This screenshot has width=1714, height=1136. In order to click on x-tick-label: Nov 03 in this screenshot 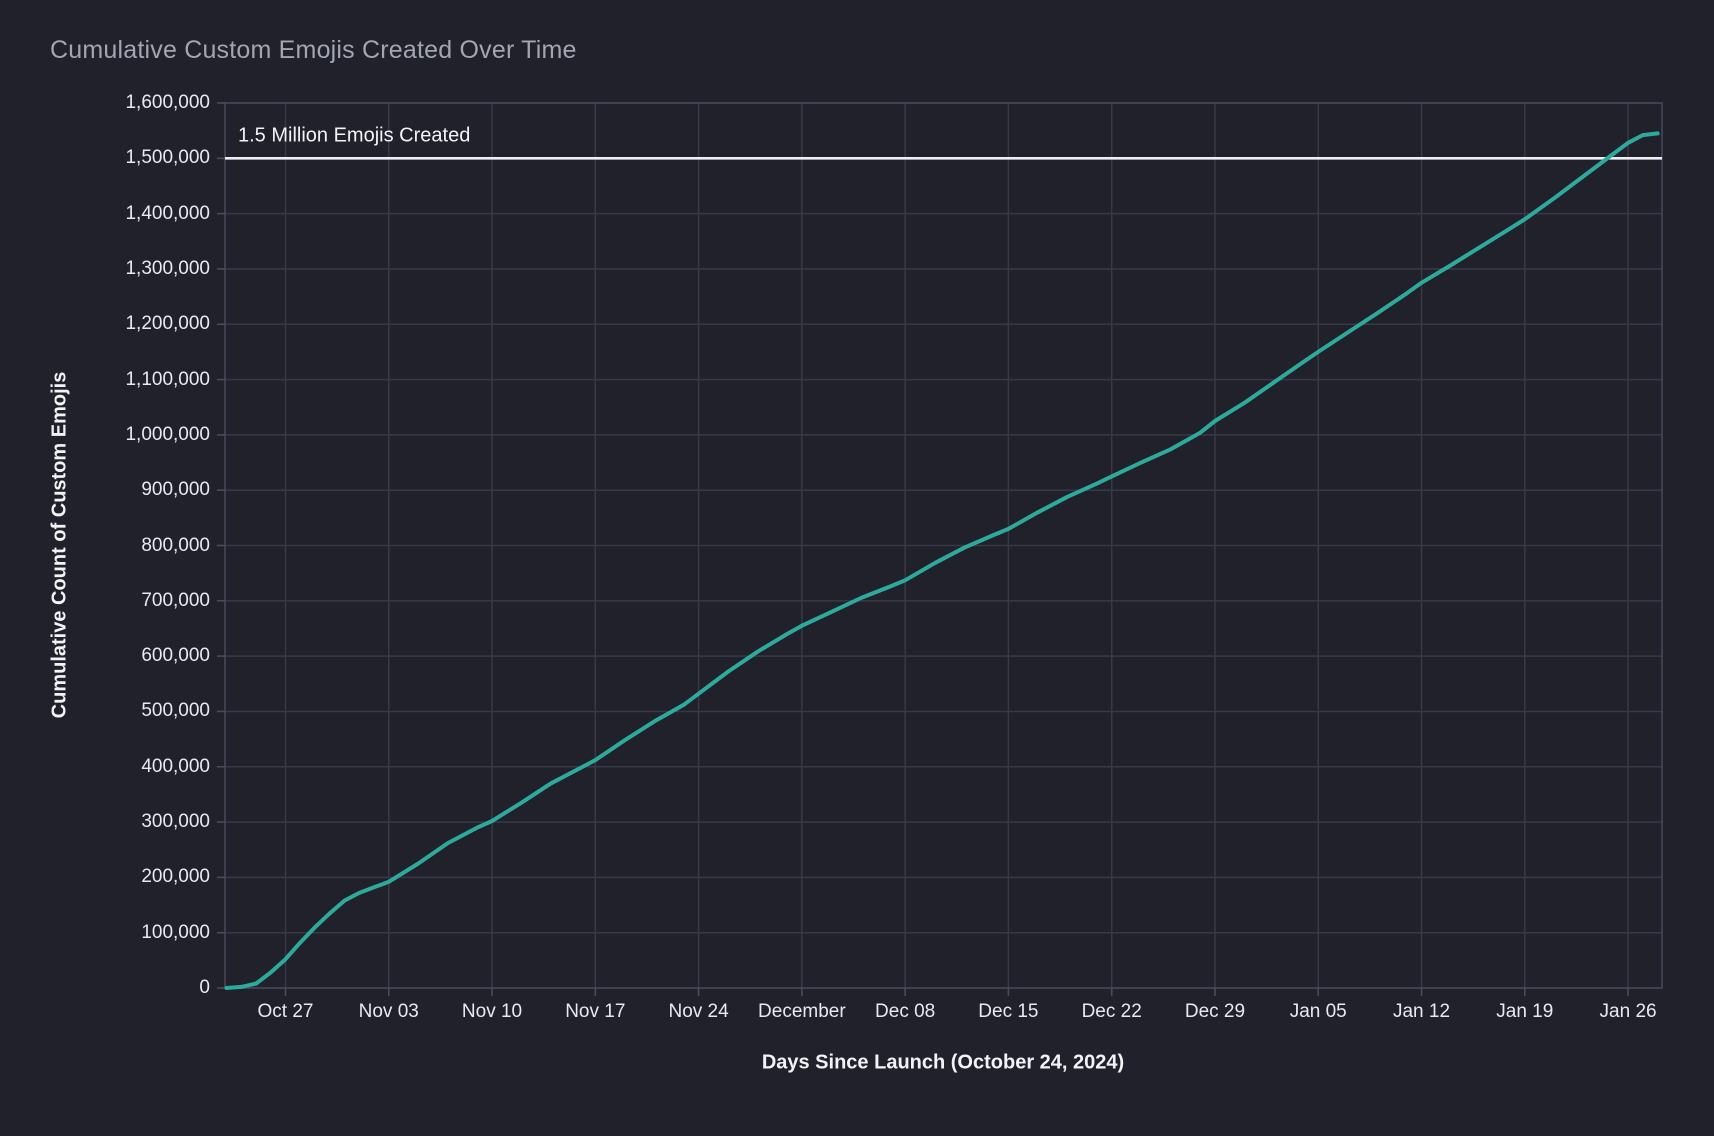, I will do `click(388, 1011)`.